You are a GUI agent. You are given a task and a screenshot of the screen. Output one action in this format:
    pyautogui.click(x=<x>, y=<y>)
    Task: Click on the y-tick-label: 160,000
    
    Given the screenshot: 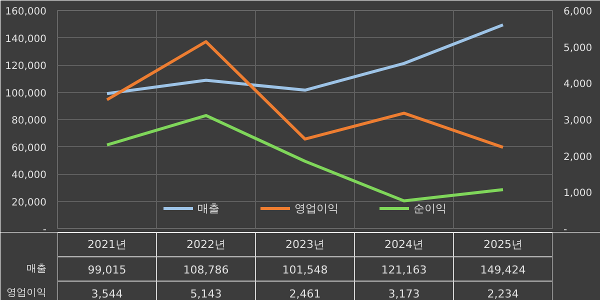 What is the action you would take?
    pyautogui.click(x=26, y=12)
    